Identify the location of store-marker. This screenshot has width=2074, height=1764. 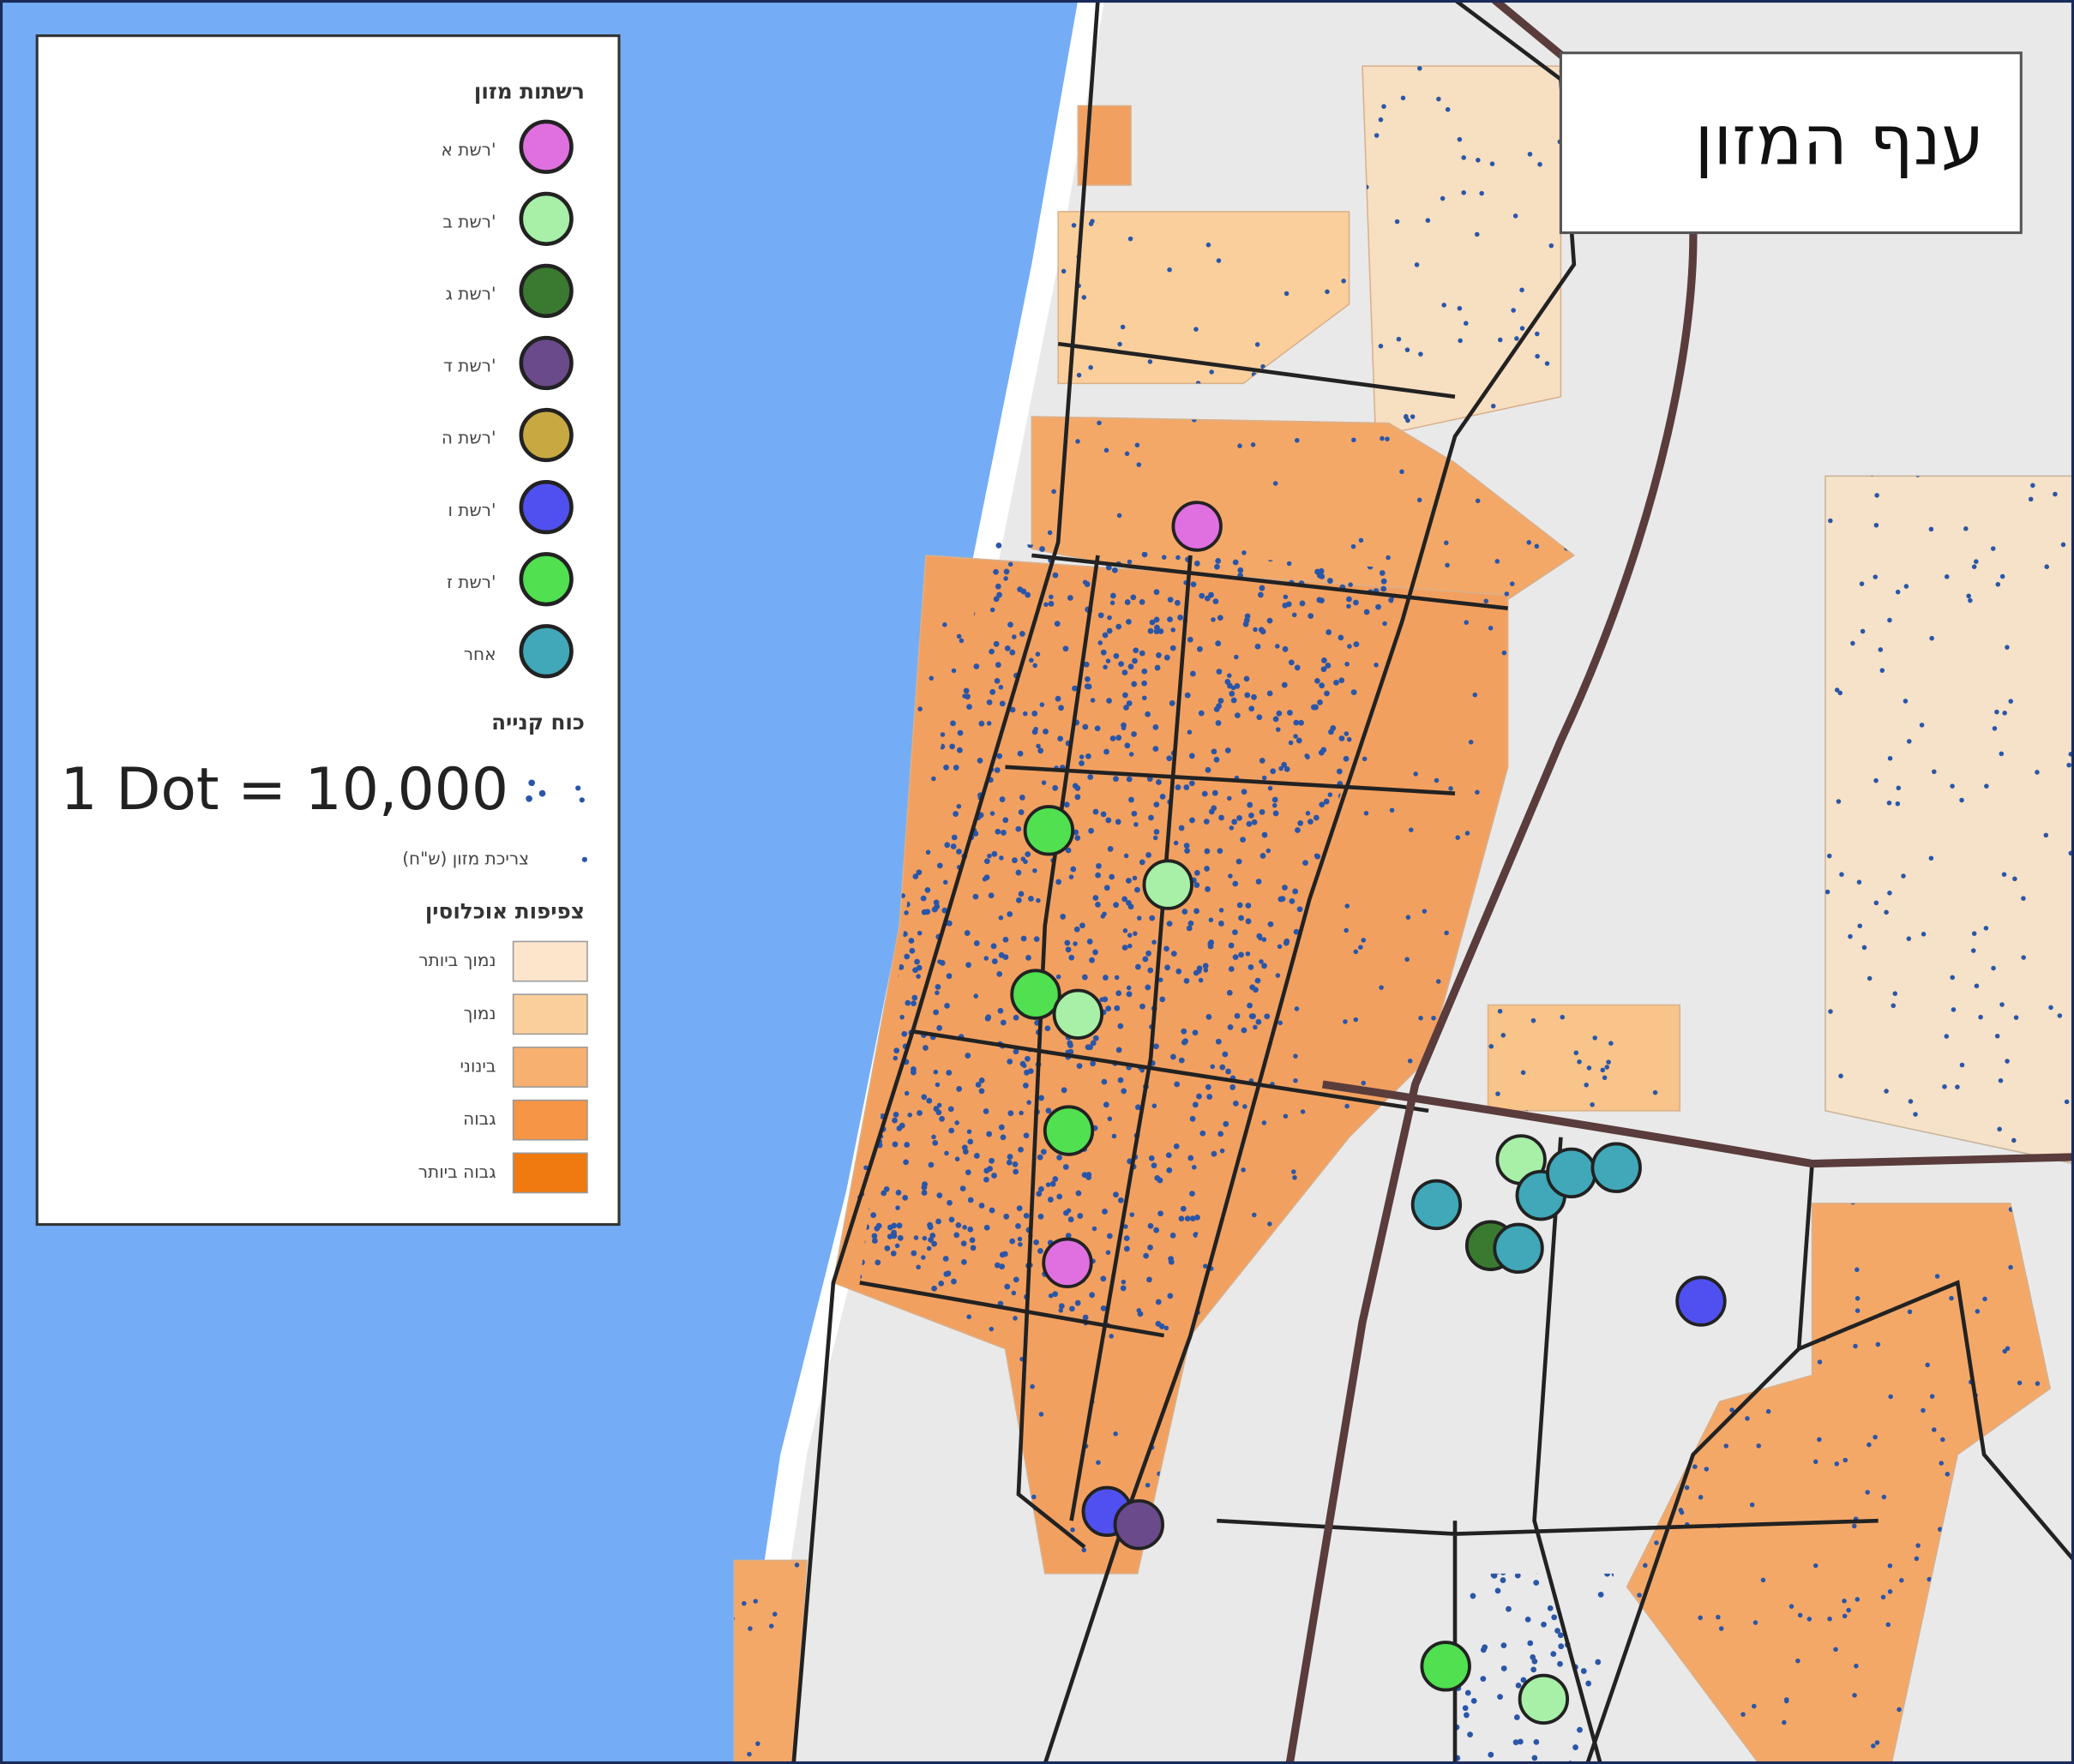
(1078, 1014).